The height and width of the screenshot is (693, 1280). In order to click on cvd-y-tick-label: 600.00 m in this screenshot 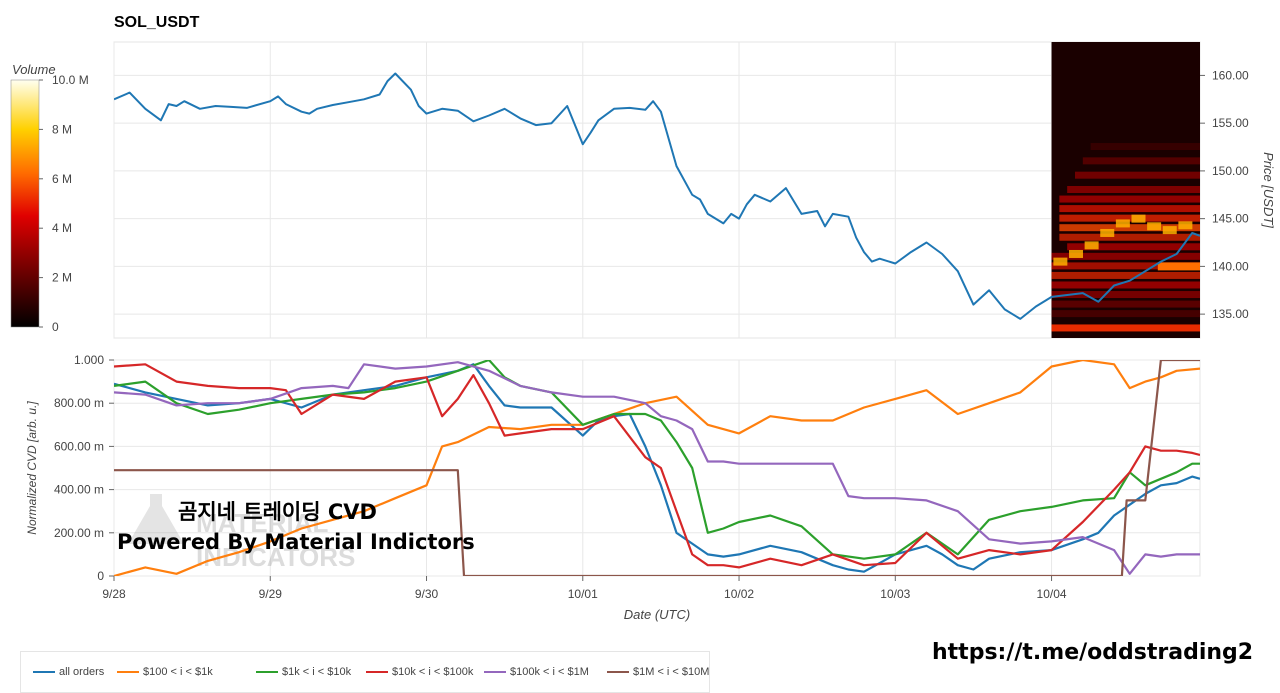, I will do `click(79, 446)`.